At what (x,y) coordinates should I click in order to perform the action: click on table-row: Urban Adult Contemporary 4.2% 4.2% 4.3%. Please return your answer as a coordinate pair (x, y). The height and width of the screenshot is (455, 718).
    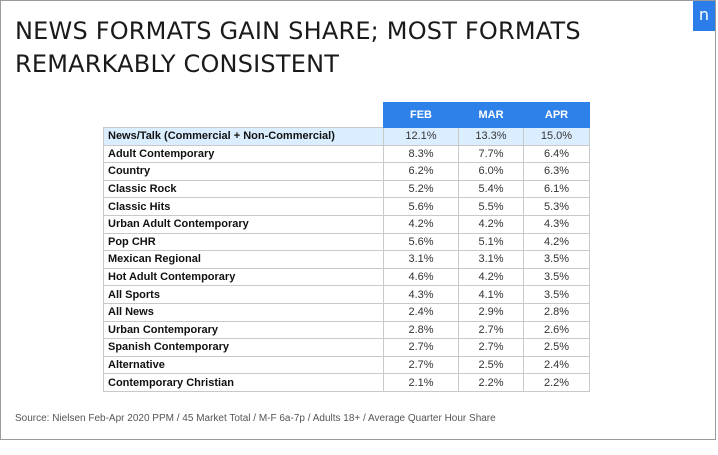
    Looking at the image, I should click on (346, 224).